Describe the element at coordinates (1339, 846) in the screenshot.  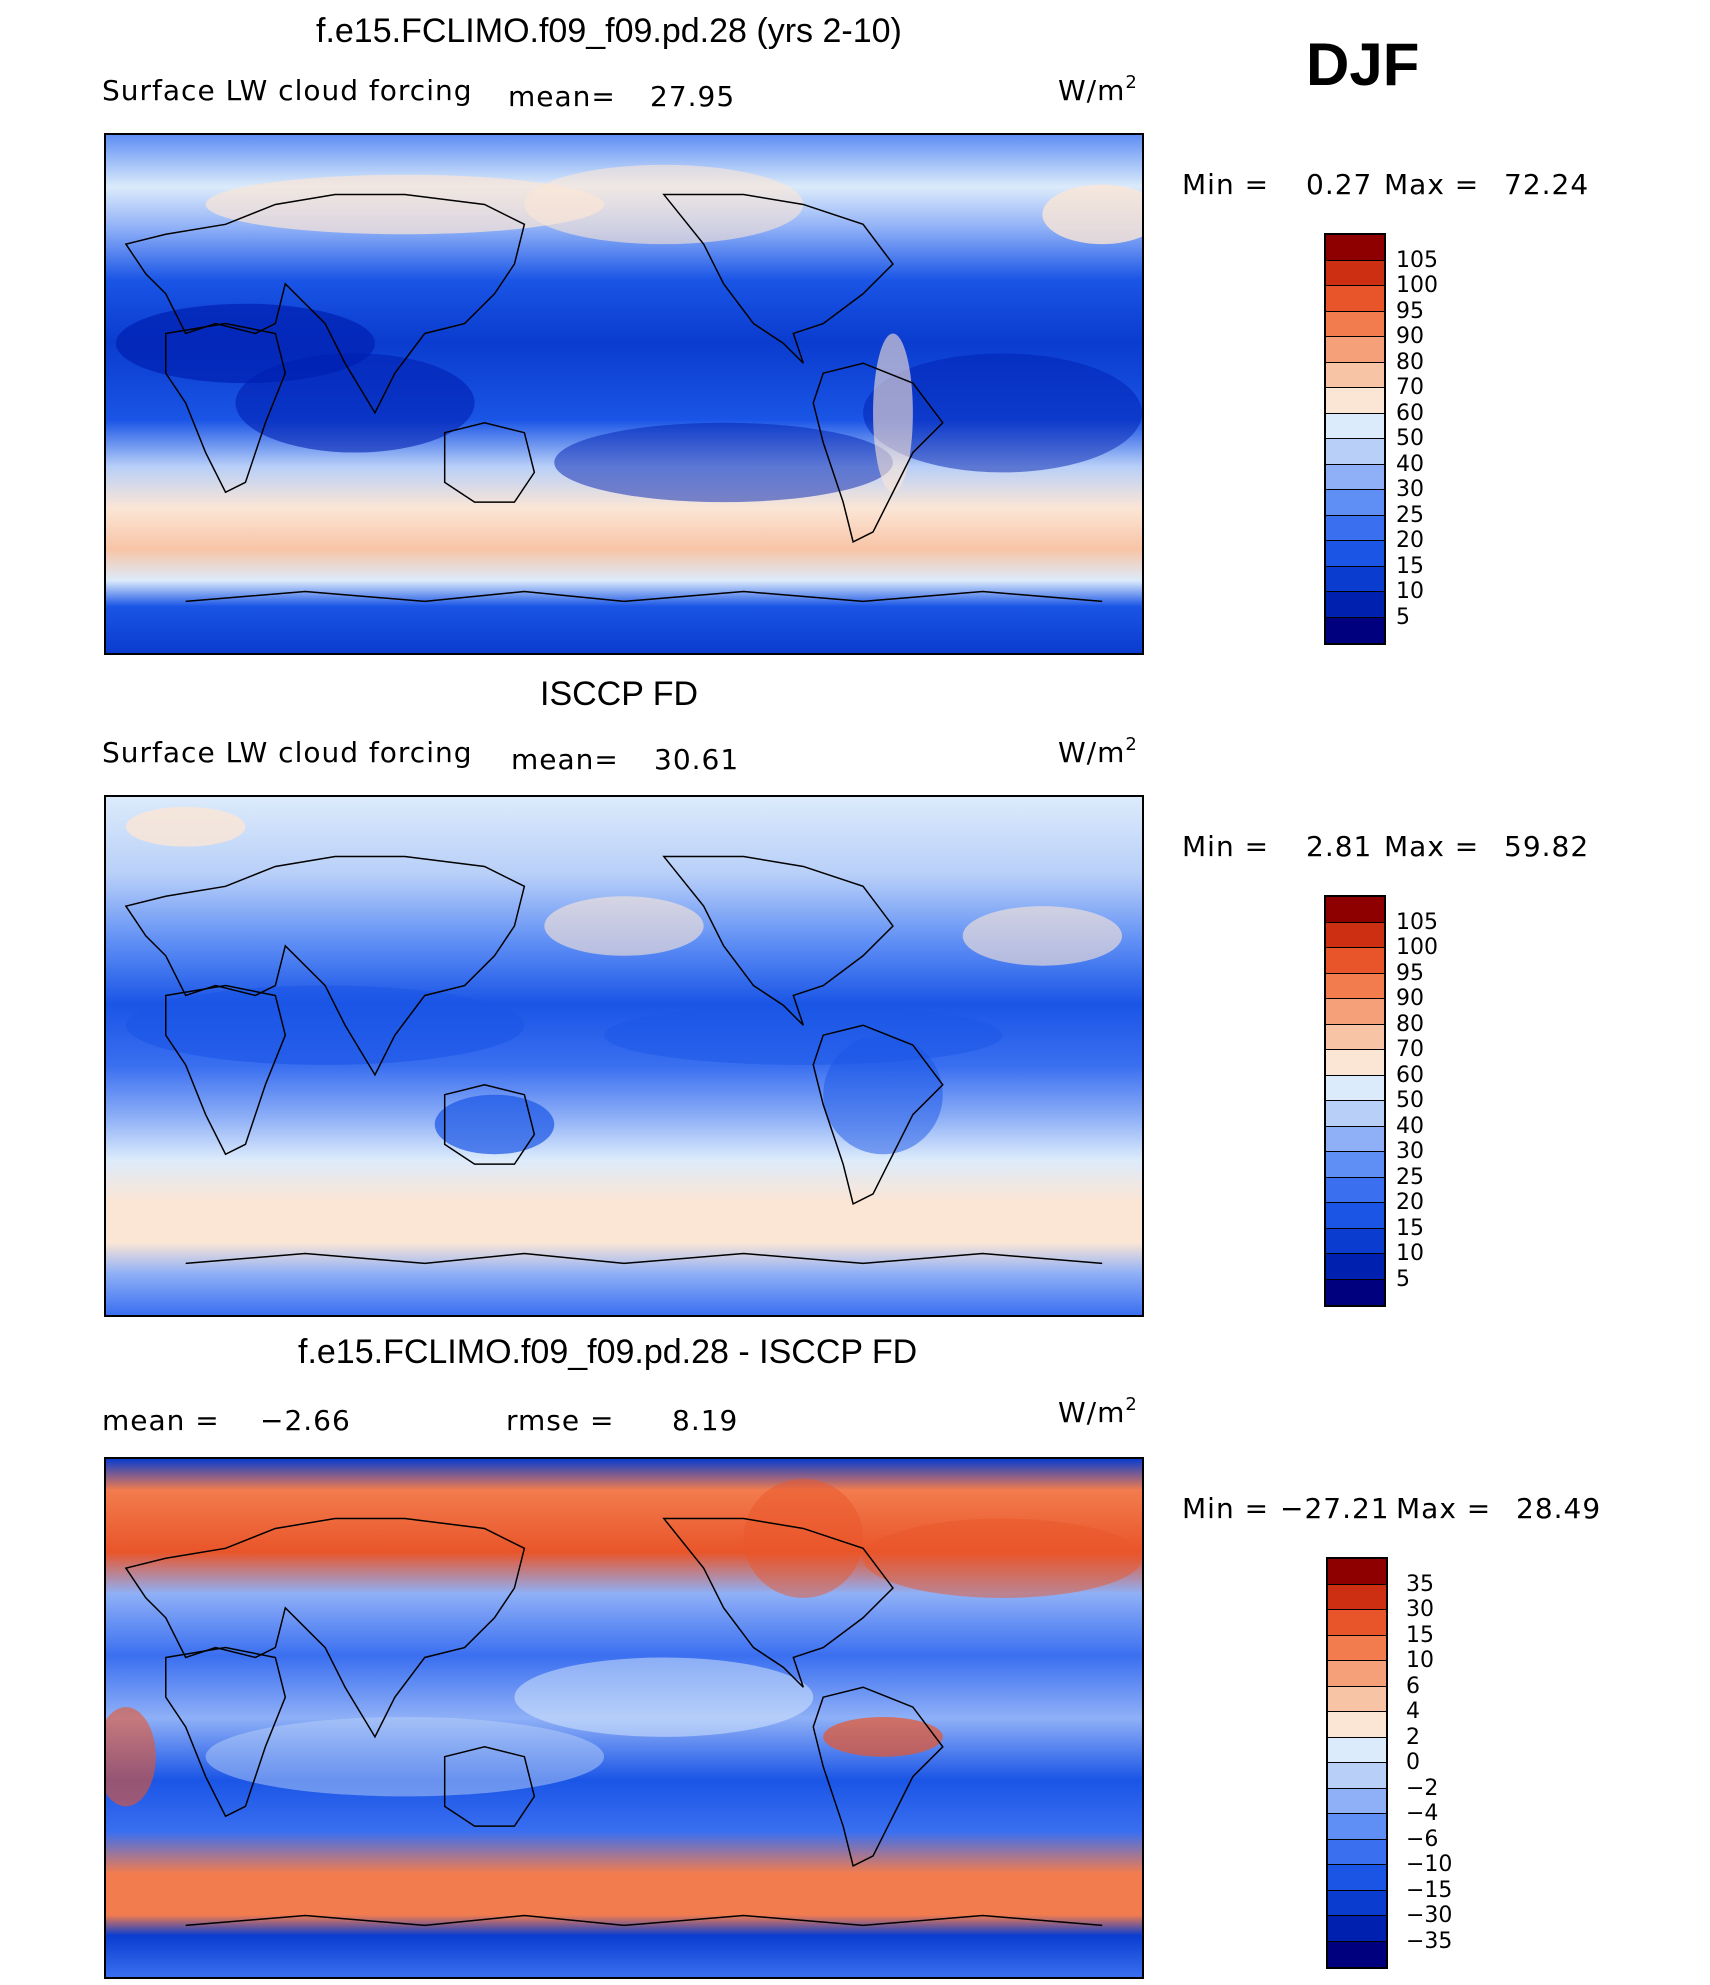
I see `panel2-min-value: 2.81` at that location.